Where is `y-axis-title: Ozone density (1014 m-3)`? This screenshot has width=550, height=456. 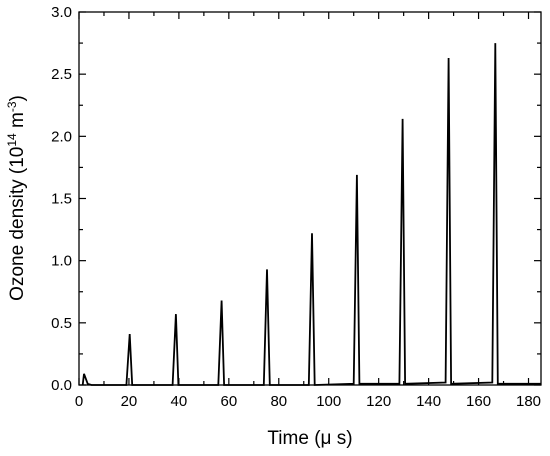
y-axis-title: Ozone density (1014 m-3) is located at coordinates (16, 198).